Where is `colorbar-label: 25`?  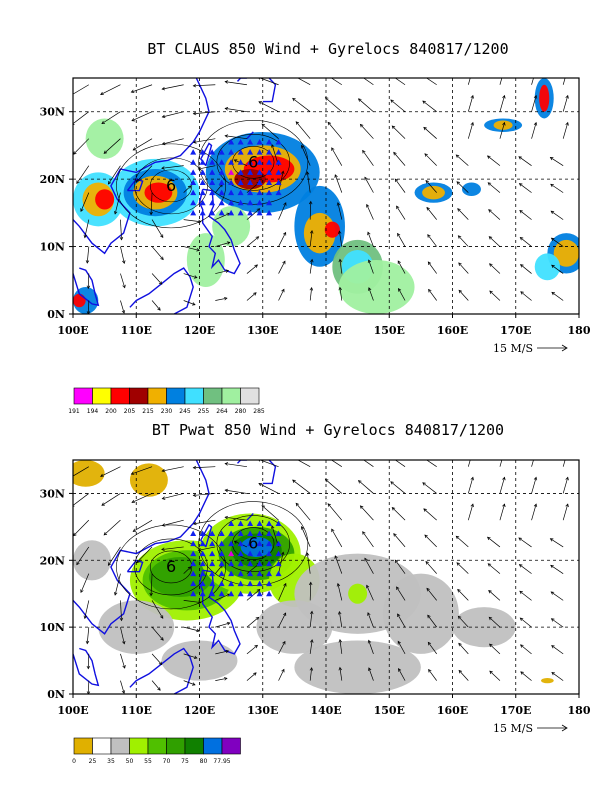
colorbar-label: 25 is located at coordinates (93, 761).